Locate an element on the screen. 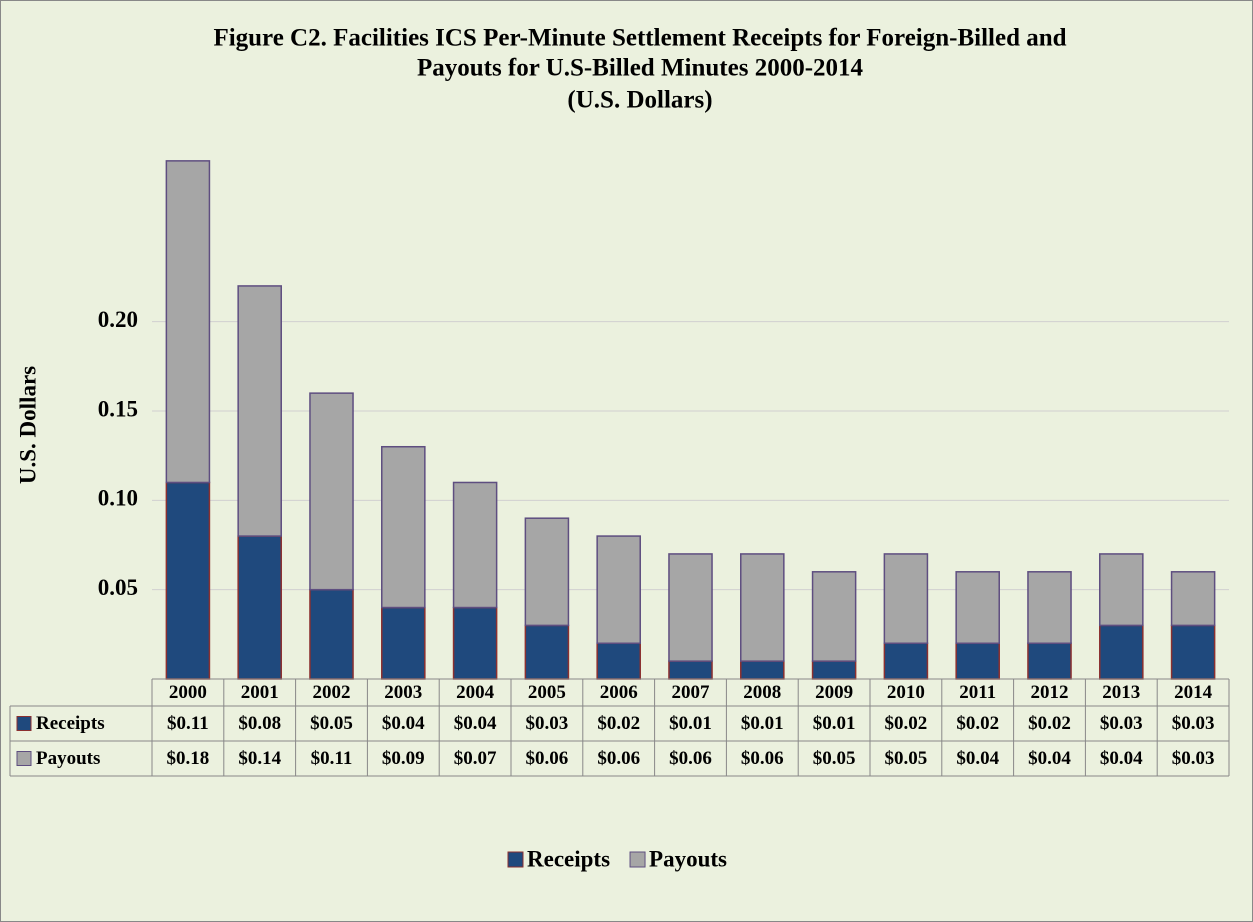  x-tick-label: 2010 is located at coordinates (906, 692).